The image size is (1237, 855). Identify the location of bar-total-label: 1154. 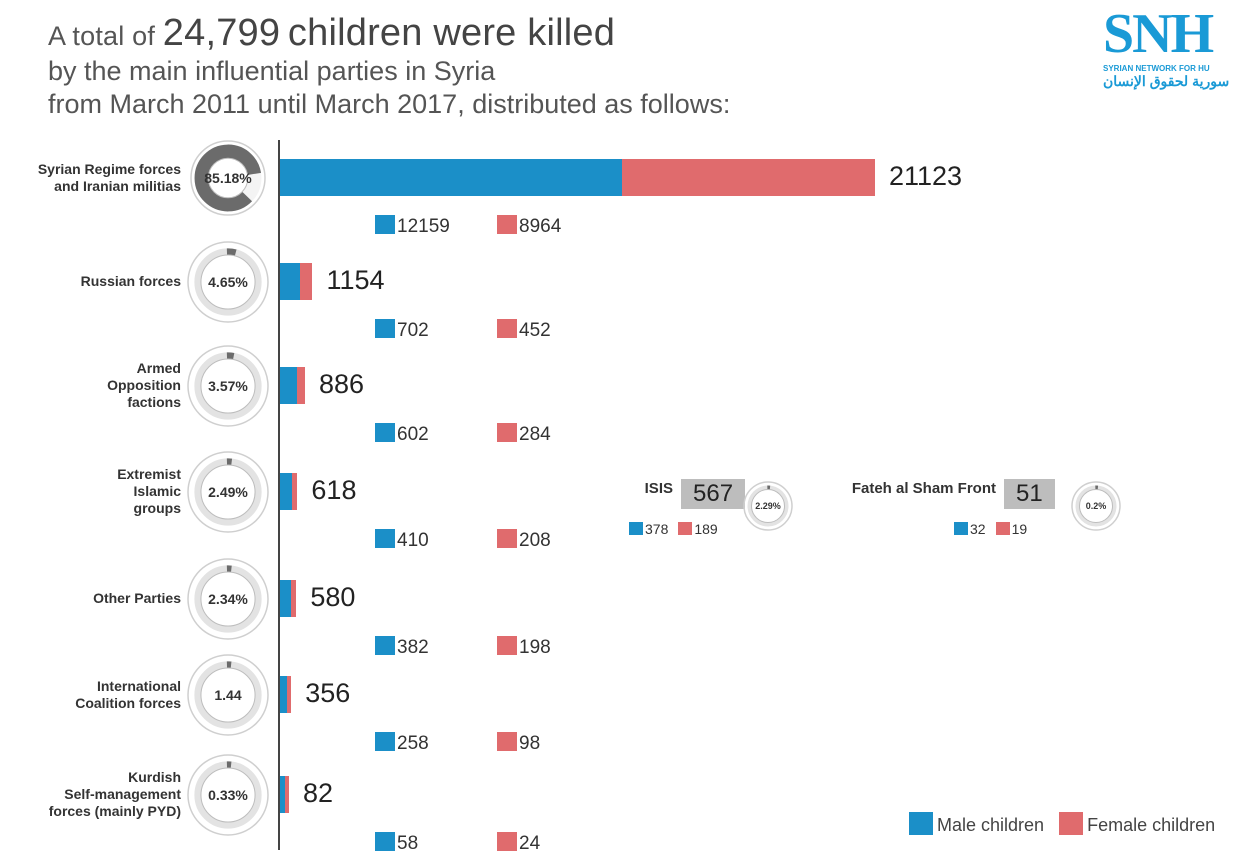
(355, 279).